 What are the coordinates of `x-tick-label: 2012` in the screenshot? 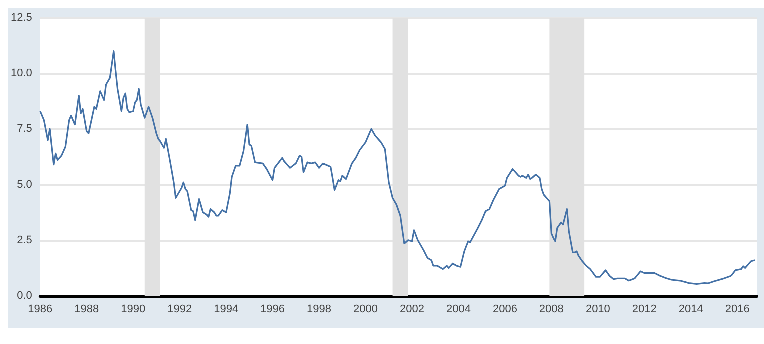 It's located at (644, 310).